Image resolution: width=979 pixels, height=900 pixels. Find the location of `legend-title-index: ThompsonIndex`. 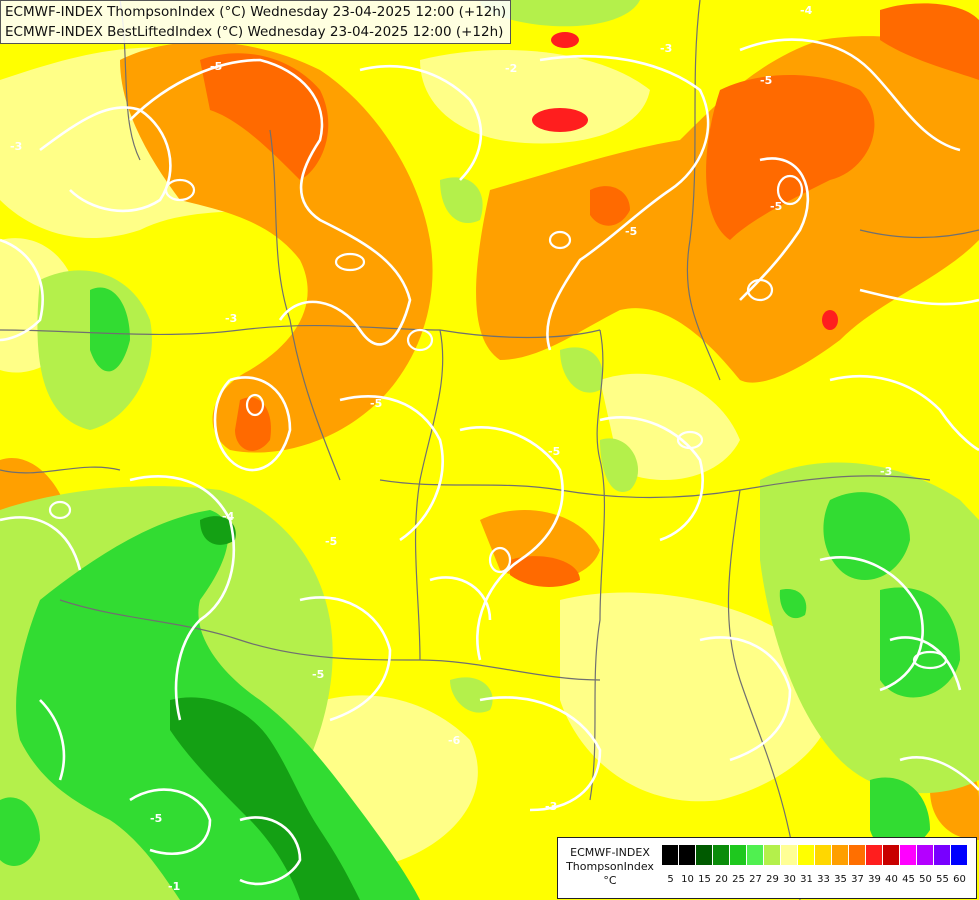

legend-title-index: ThompsonIndex is located at coordinates (610, 866).